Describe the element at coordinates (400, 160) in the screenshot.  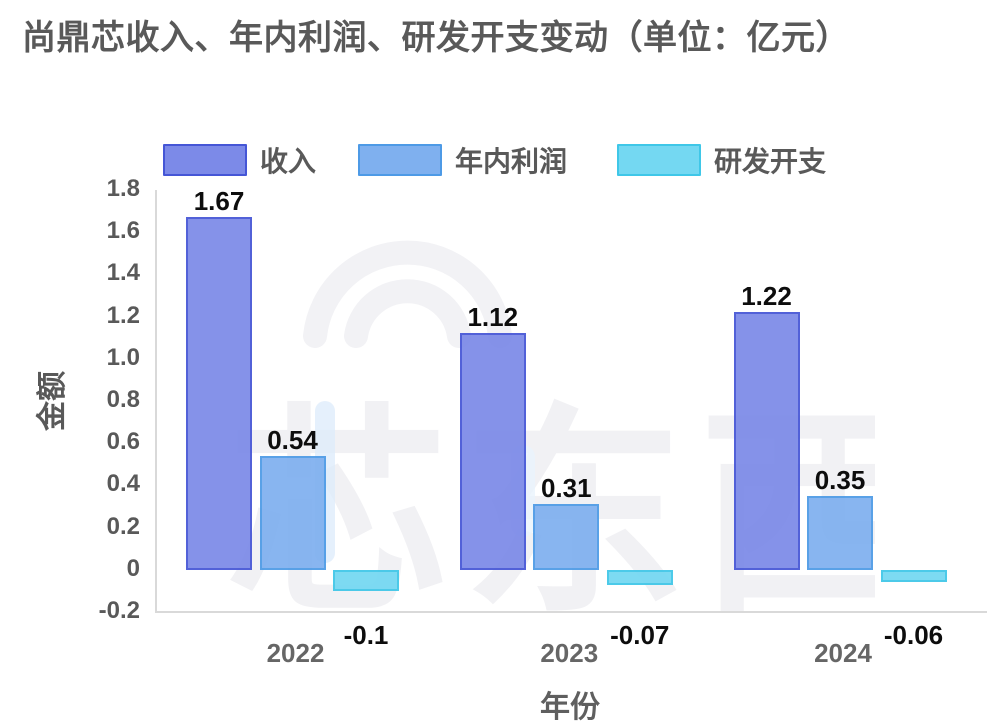
I see `legend-swatch-net-profit` at that location.